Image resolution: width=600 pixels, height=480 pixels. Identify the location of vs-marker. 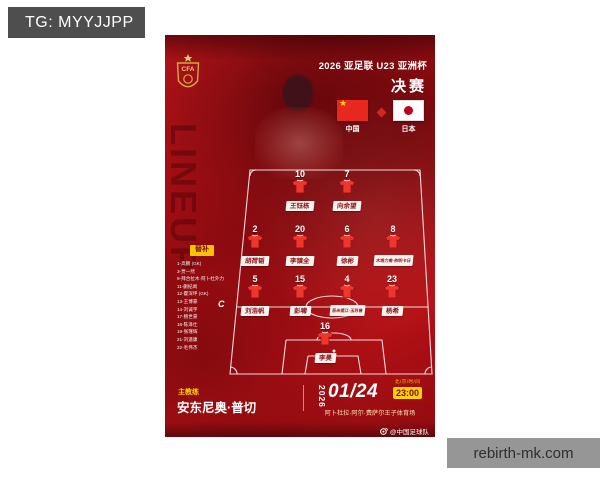
(381, 112).